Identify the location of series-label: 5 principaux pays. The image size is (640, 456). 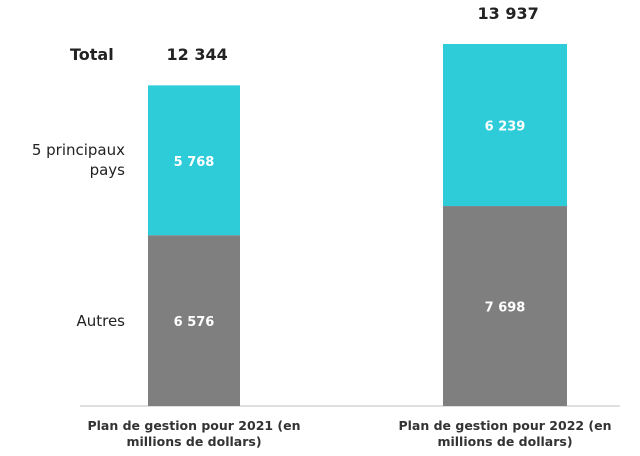
(78, 160).